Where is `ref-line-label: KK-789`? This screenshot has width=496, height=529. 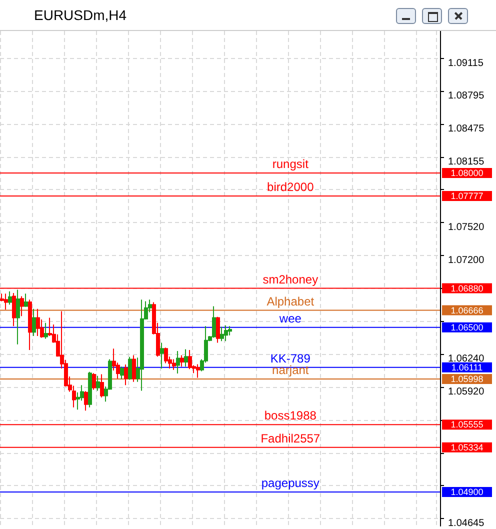
ref-line-label: KK-789 is located at coordinates (290, 358).